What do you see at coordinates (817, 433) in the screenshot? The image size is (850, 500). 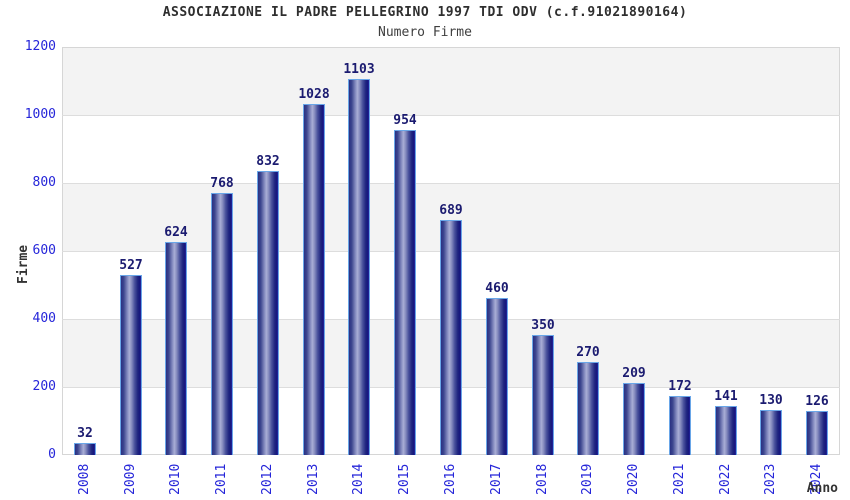 I see `bar-2024` at bounding box center [817, 433].